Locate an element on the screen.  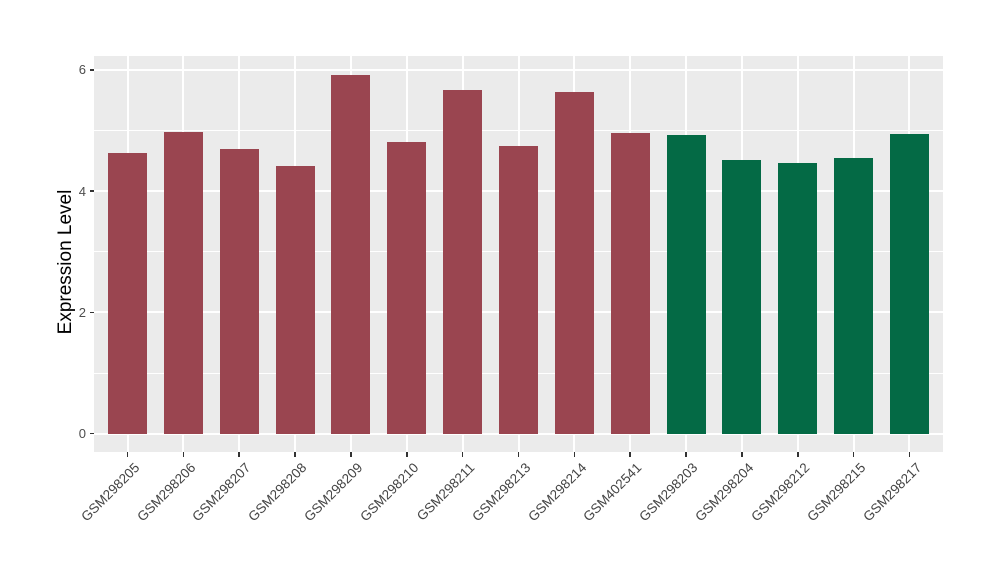
bar-GSM298209 is located at coordinates (351, 254).